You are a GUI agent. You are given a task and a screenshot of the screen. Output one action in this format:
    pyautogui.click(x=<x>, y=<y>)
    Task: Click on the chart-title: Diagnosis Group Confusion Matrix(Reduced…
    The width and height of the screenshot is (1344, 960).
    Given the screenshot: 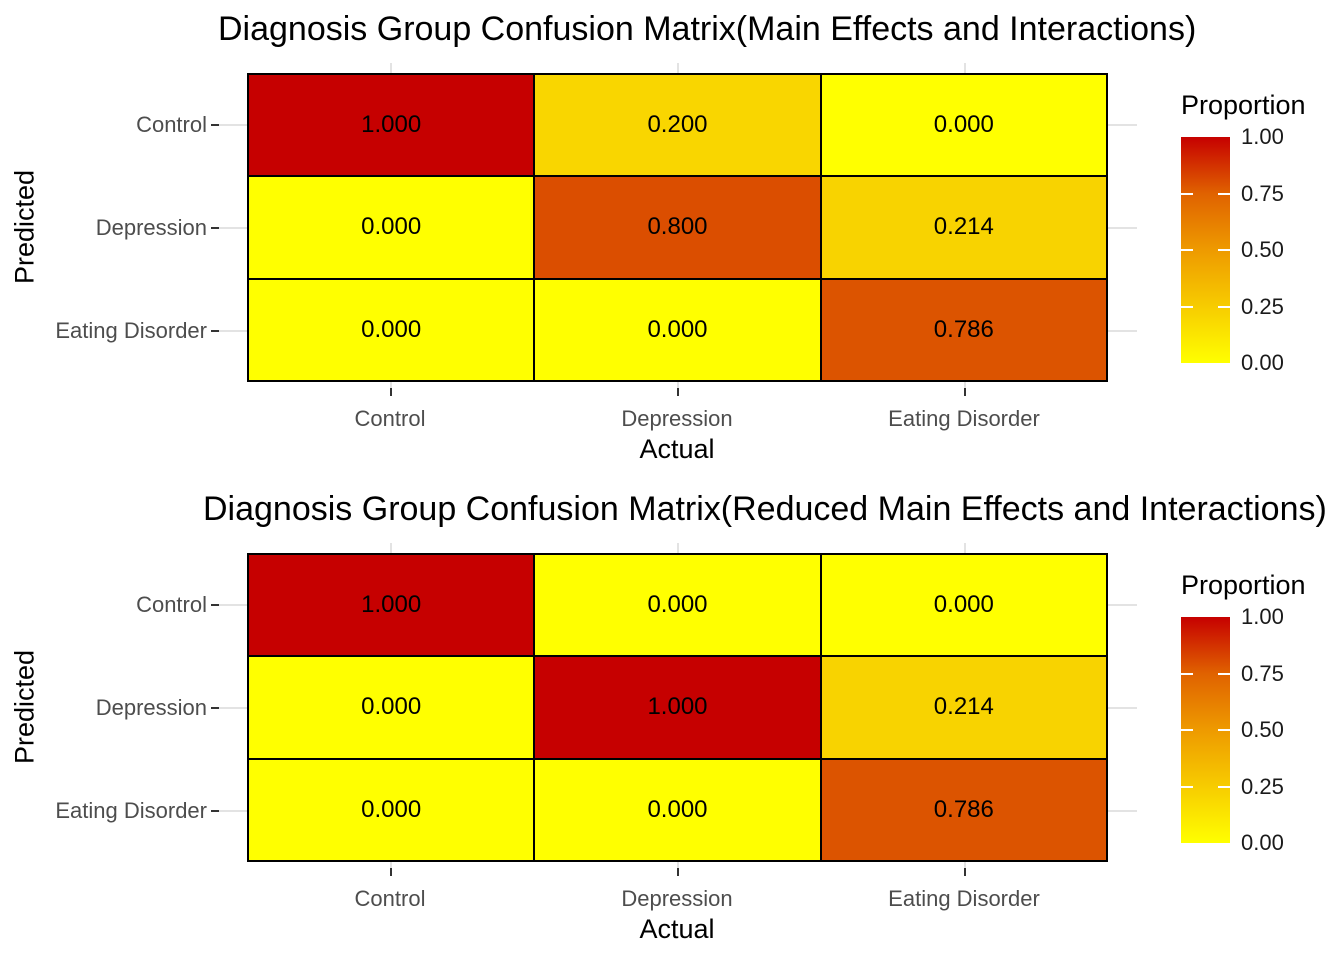 What is the action you would take?
    pyautogui.click(x=765, y=509)
    